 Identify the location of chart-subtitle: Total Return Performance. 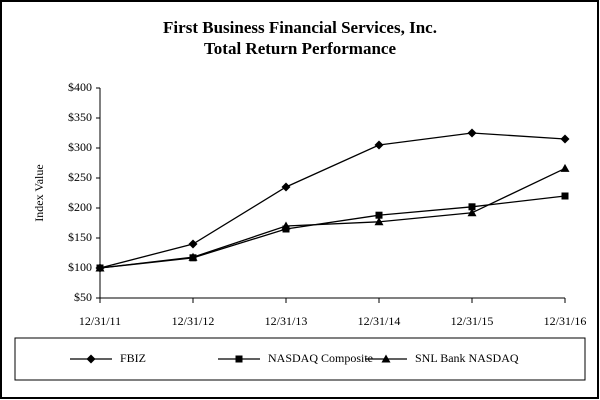
(300, 48).